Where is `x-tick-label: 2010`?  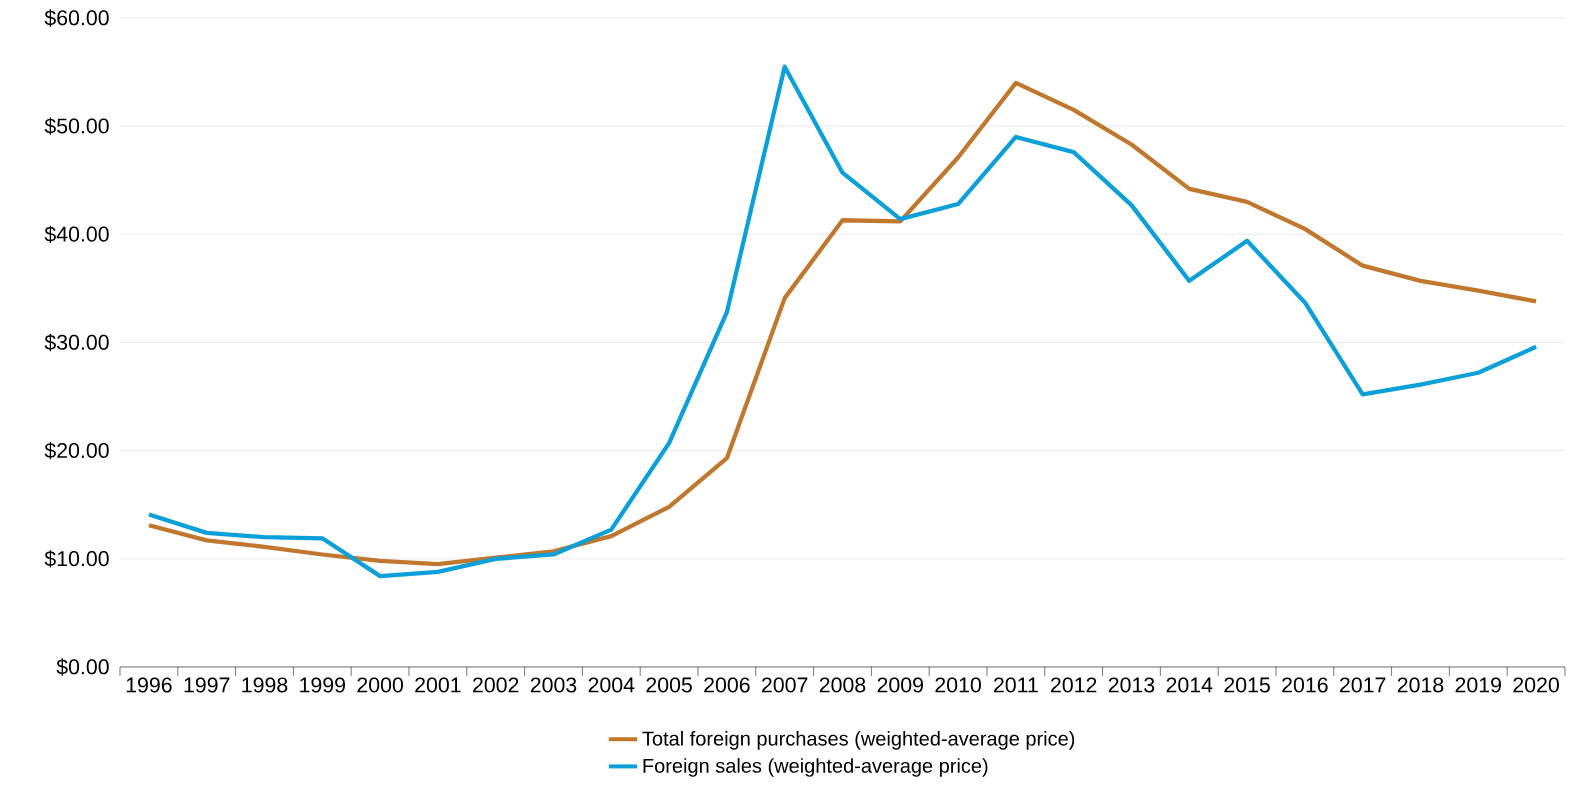
x-tick-label: 2010 is located at coordinates (958, 685).